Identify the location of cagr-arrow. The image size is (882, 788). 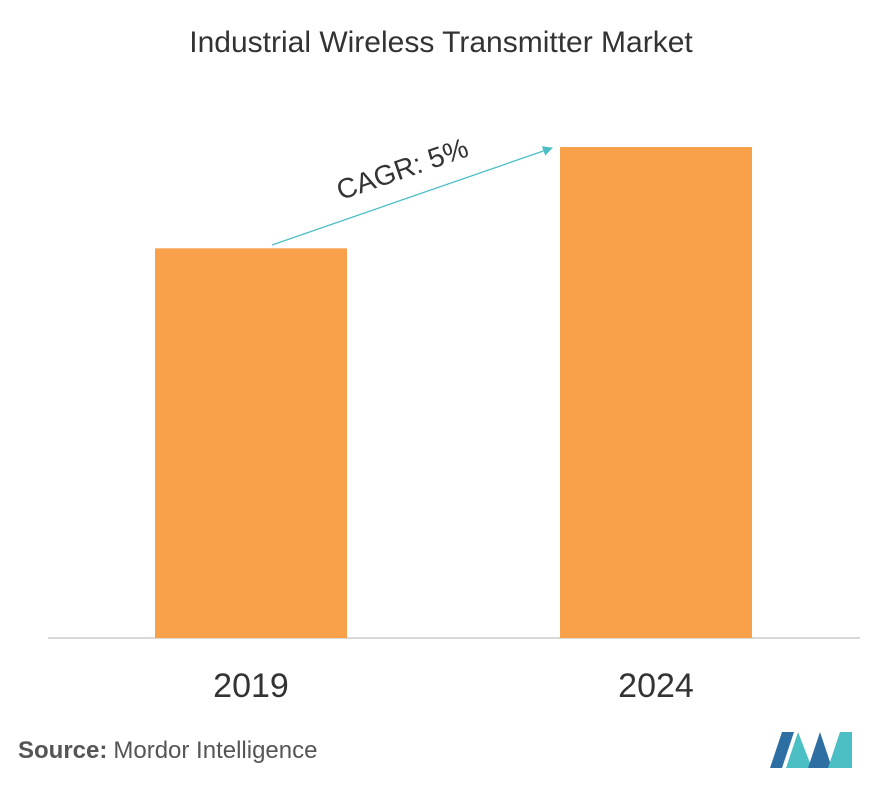
(412, 196).